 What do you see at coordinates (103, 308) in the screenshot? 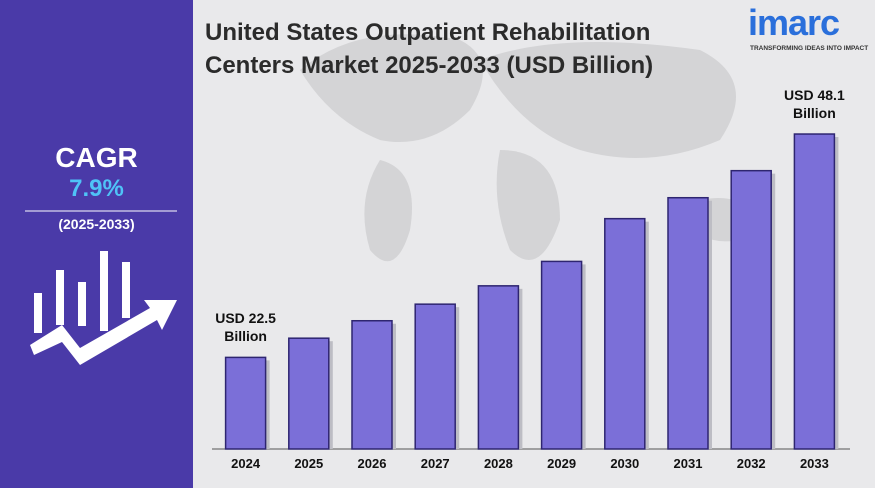
I see `growth-icon` at bounding box center [103, 308].